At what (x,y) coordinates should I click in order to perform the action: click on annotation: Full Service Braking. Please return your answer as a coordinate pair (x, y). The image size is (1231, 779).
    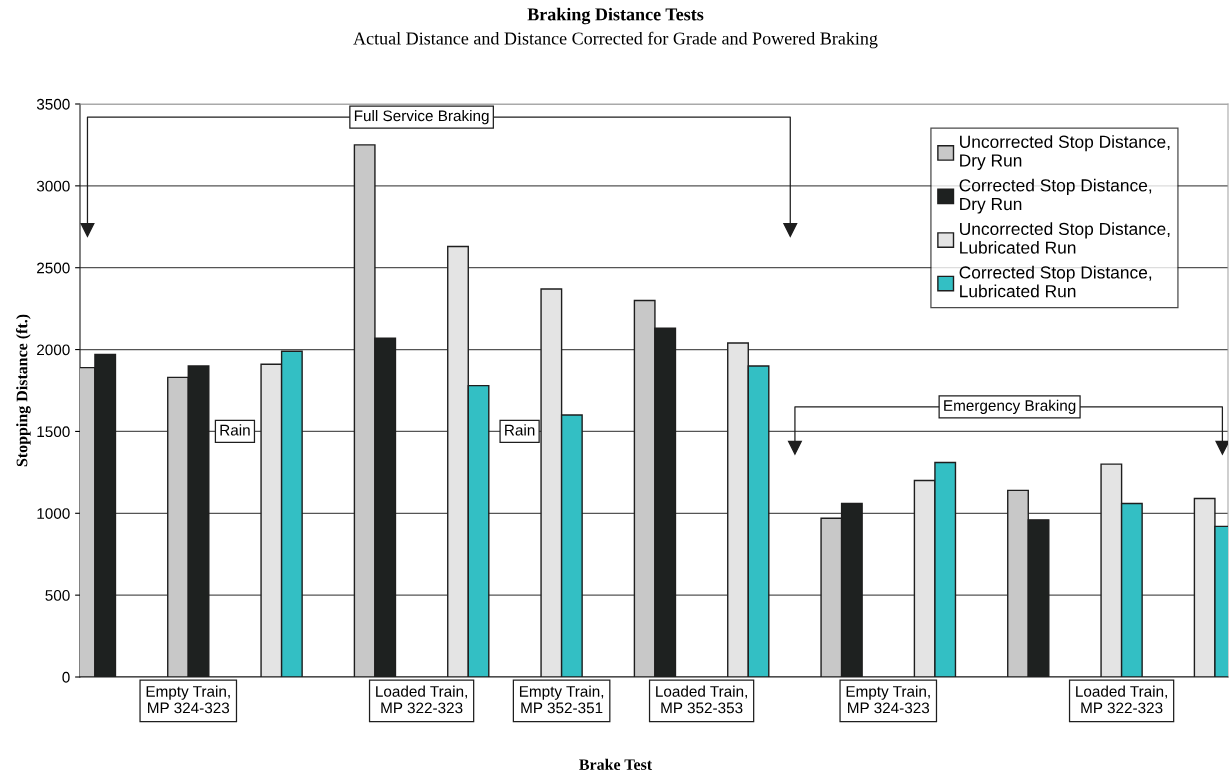
    Looking at the image, I should click on (421, 117).